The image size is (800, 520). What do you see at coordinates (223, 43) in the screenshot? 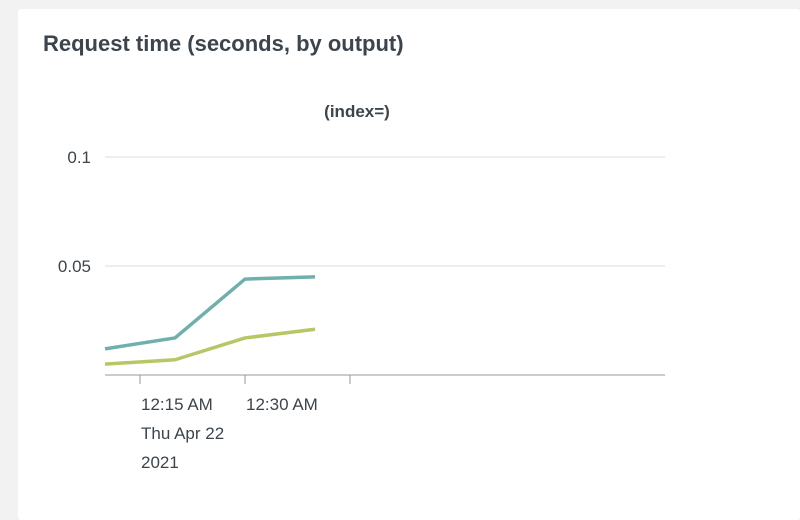
I see `panel-title: Request time (seconds, by output)` at bounding box center [223, 43].